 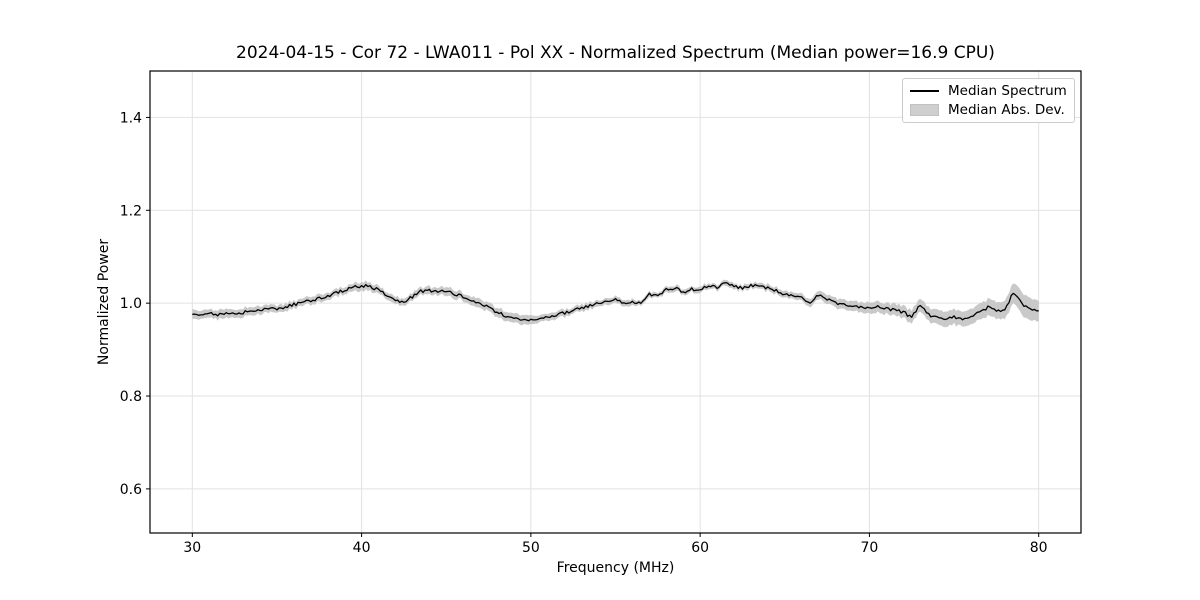 I want to click on x-tick-label: 50, so click(x=531, y=548).